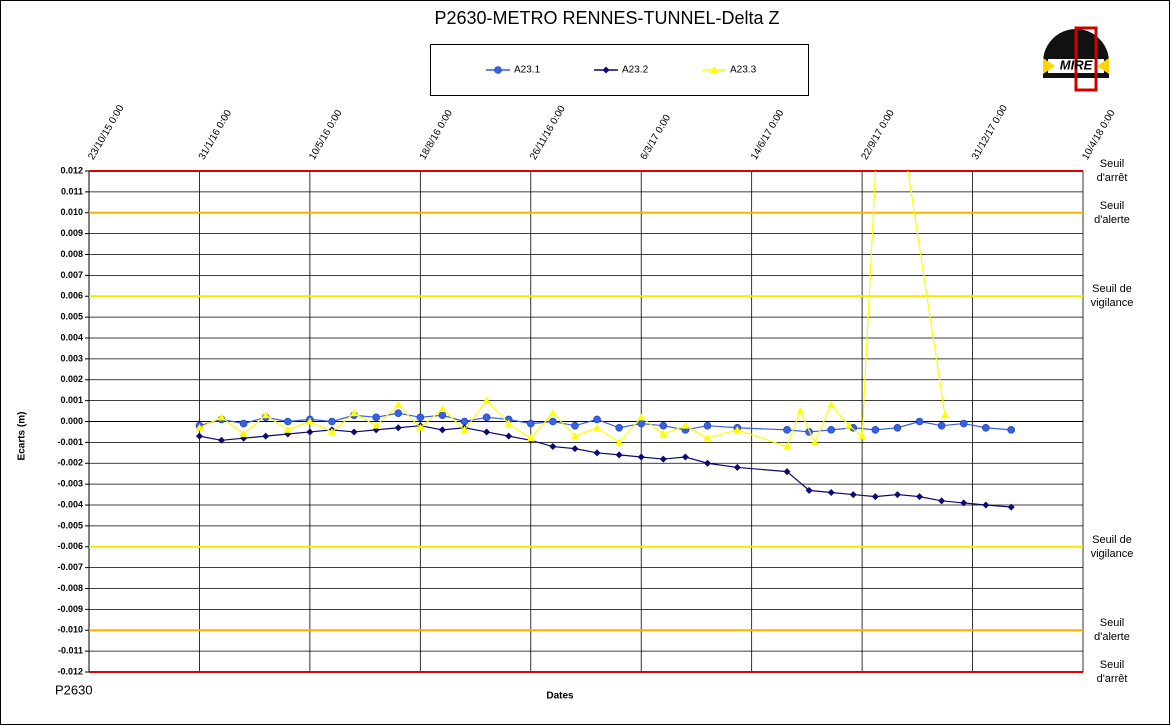 The width and height of the screenshot is (1171, 726). I want to click on y-tick-label: 0.006, so click(71, 296).